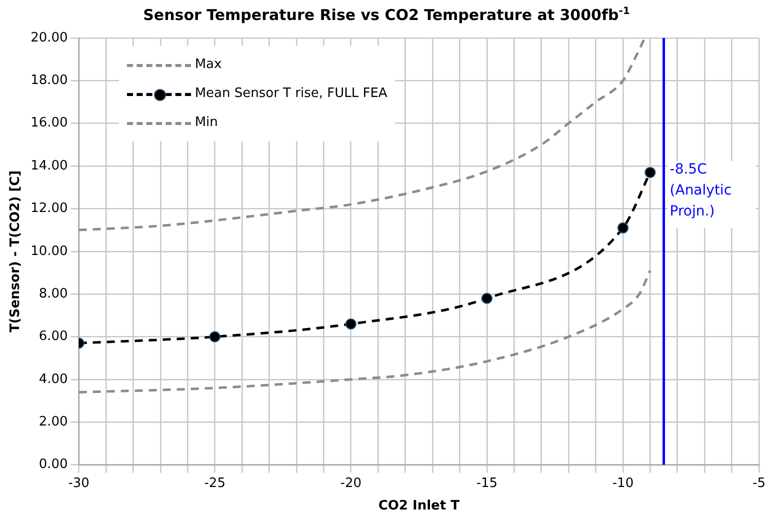  What do you see at coordinates (419, 506) in the screenshot?
I see `x-axis-title: CO2 Inlet T` at bounding box center [419, 506].